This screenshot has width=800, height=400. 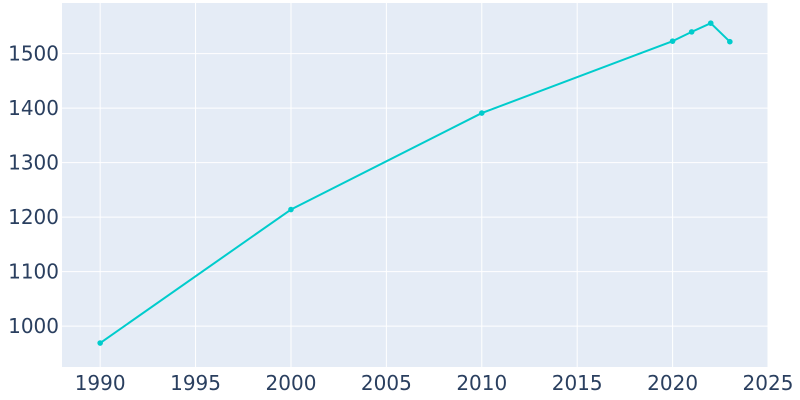 What do you see at coordinates (33, 108) in the screenshot?
I see `y-tick-label: 1400` at bounding box center [33, 108].